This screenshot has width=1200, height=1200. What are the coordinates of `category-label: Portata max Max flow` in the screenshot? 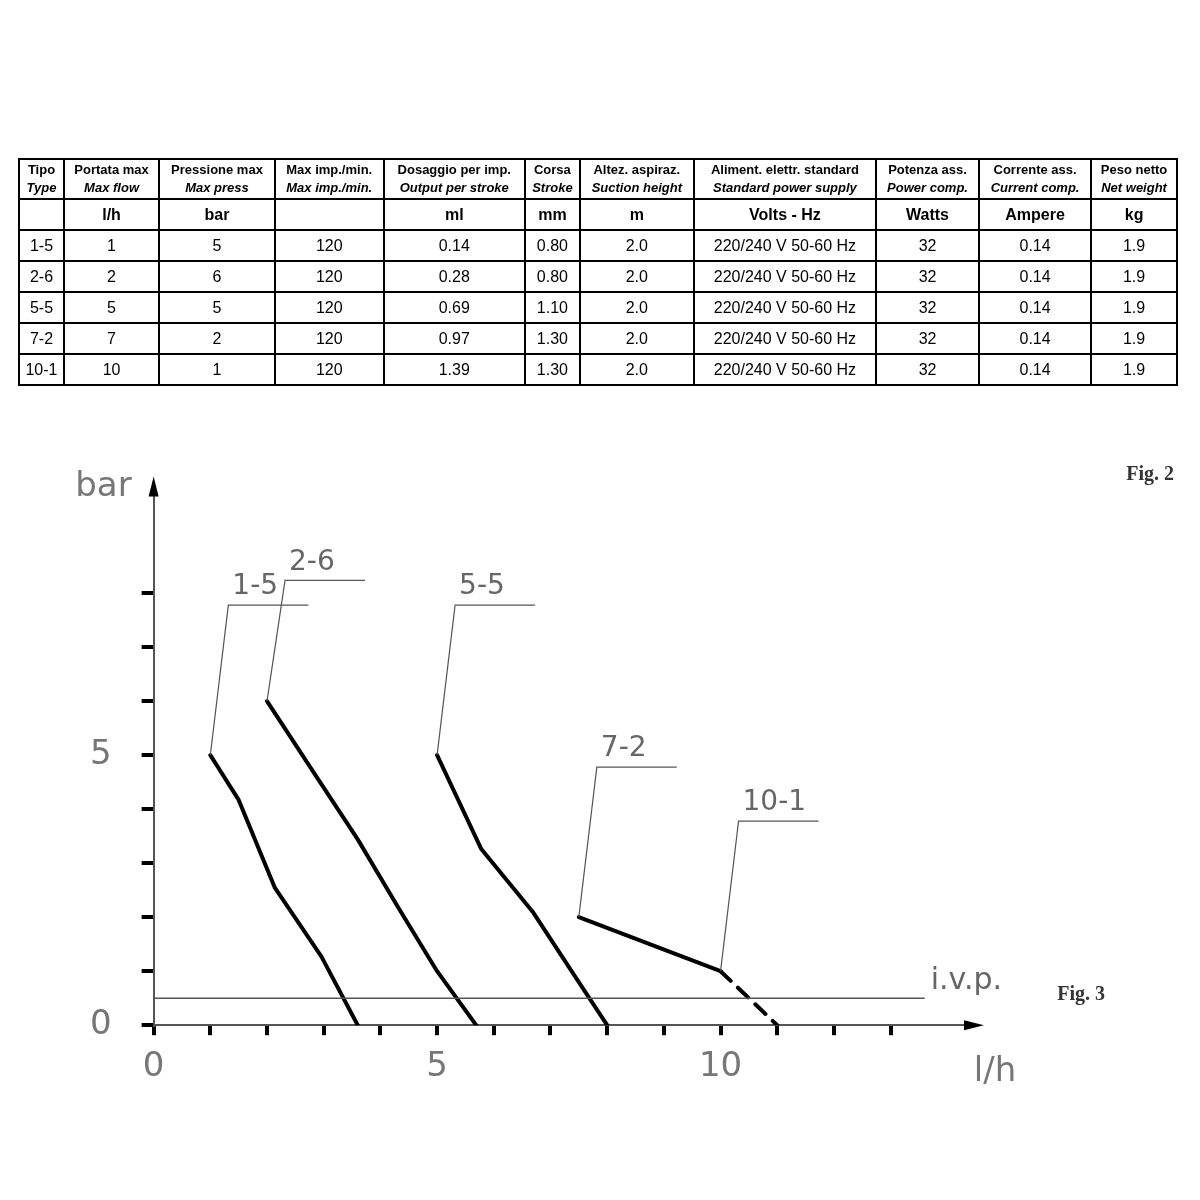 It's located at (111, 178).